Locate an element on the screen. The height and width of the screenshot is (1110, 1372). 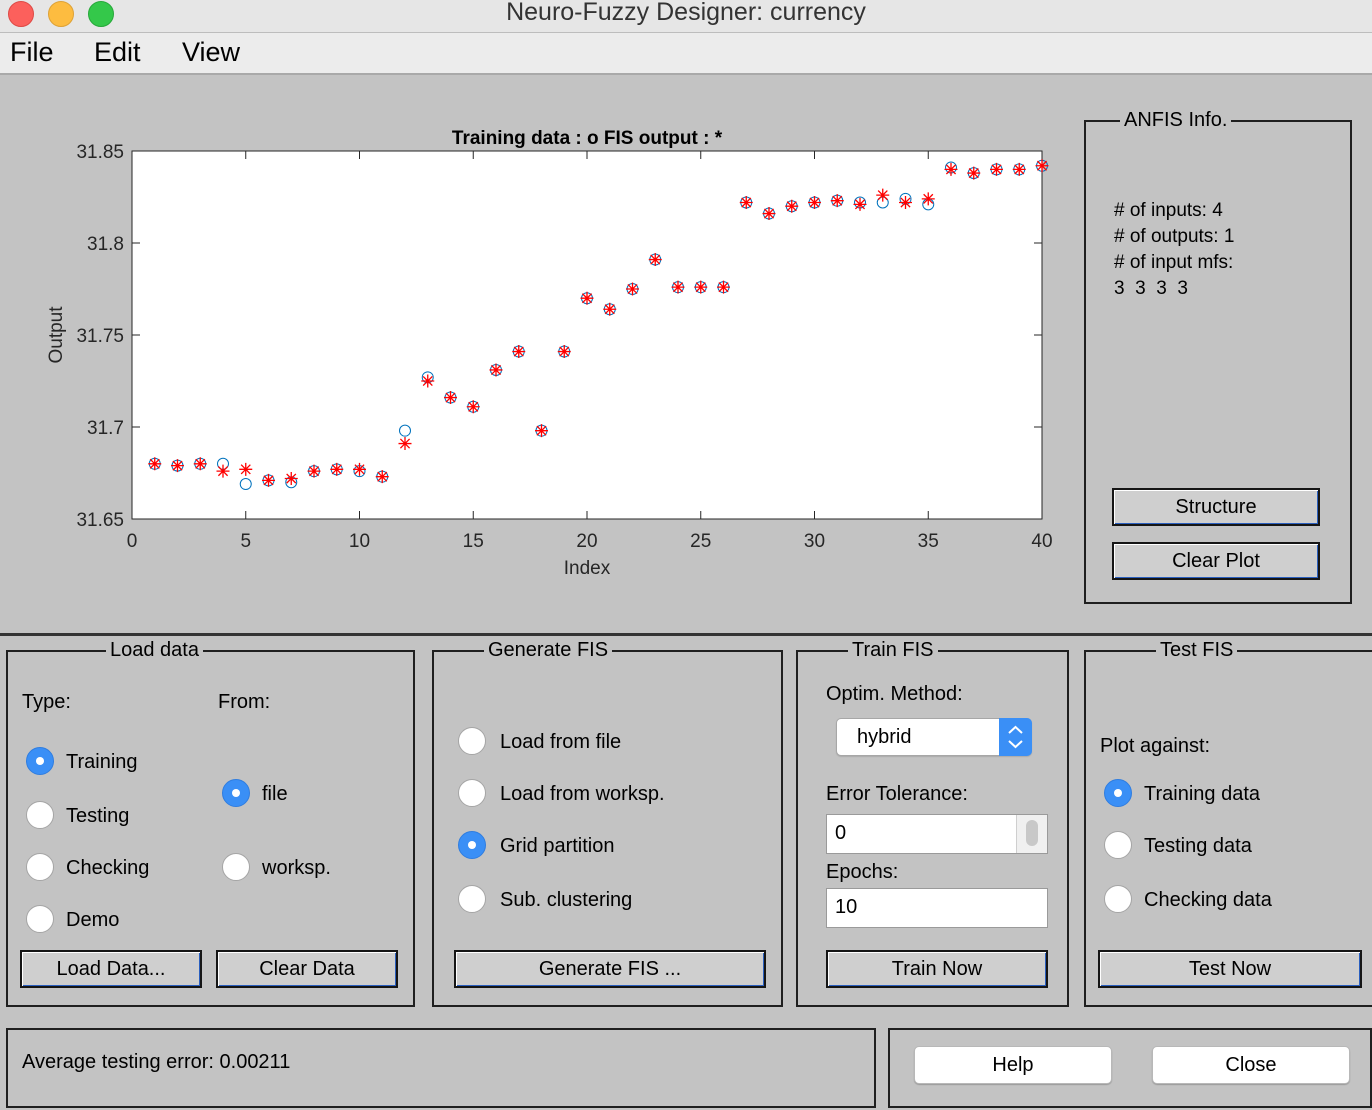
anfis-outputs: # of outputs: 1 is located at coordinates (1174, 236).